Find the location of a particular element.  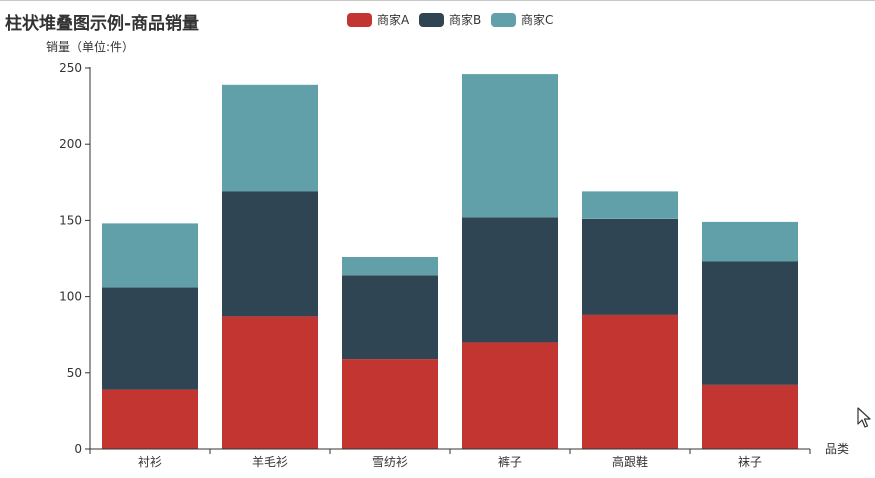

bar-series2-cat2 is located at coordinates (390, 266).